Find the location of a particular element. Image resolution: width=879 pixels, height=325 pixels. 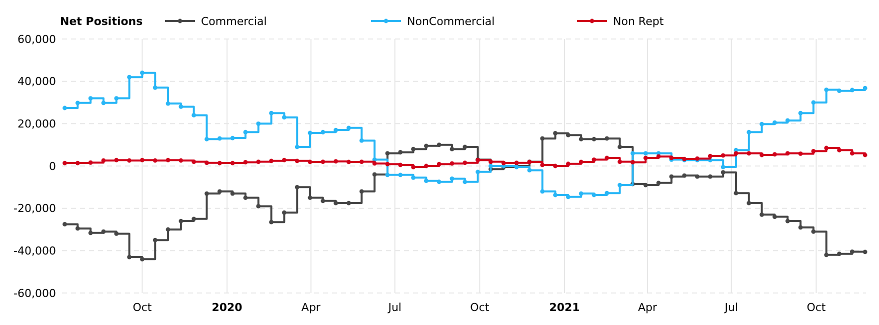

x-tick-label: 2021 is located at coordinates (564, 307).